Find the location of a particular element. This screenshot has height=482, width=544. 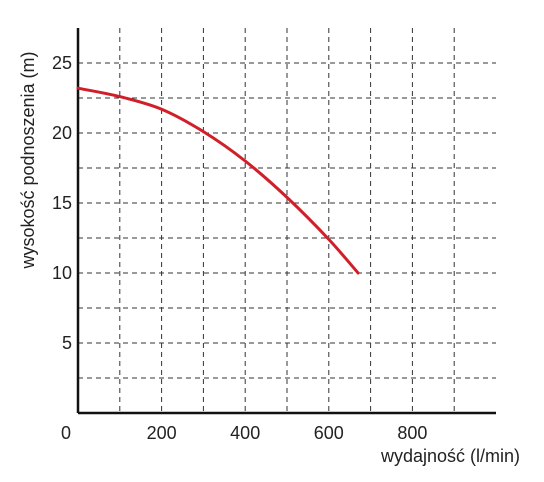

x-tick-label: 800 is located at coordinates (412, 433).